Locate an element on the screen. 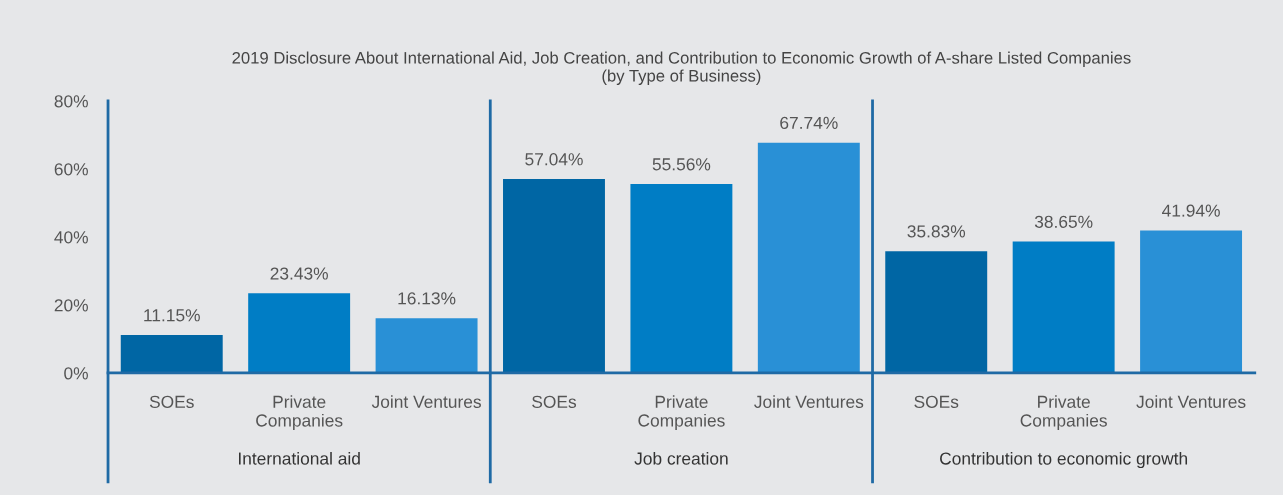 Image resolution: width=1283 pixels, height=495 pixels. data-label: 57.04% is located at coordinates (554, 159).